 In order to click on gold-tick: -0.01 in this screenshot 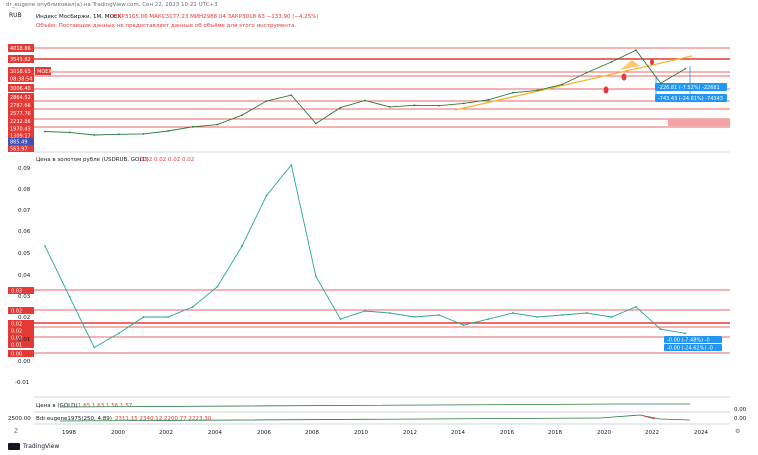, I will do `click(22, 383)`.